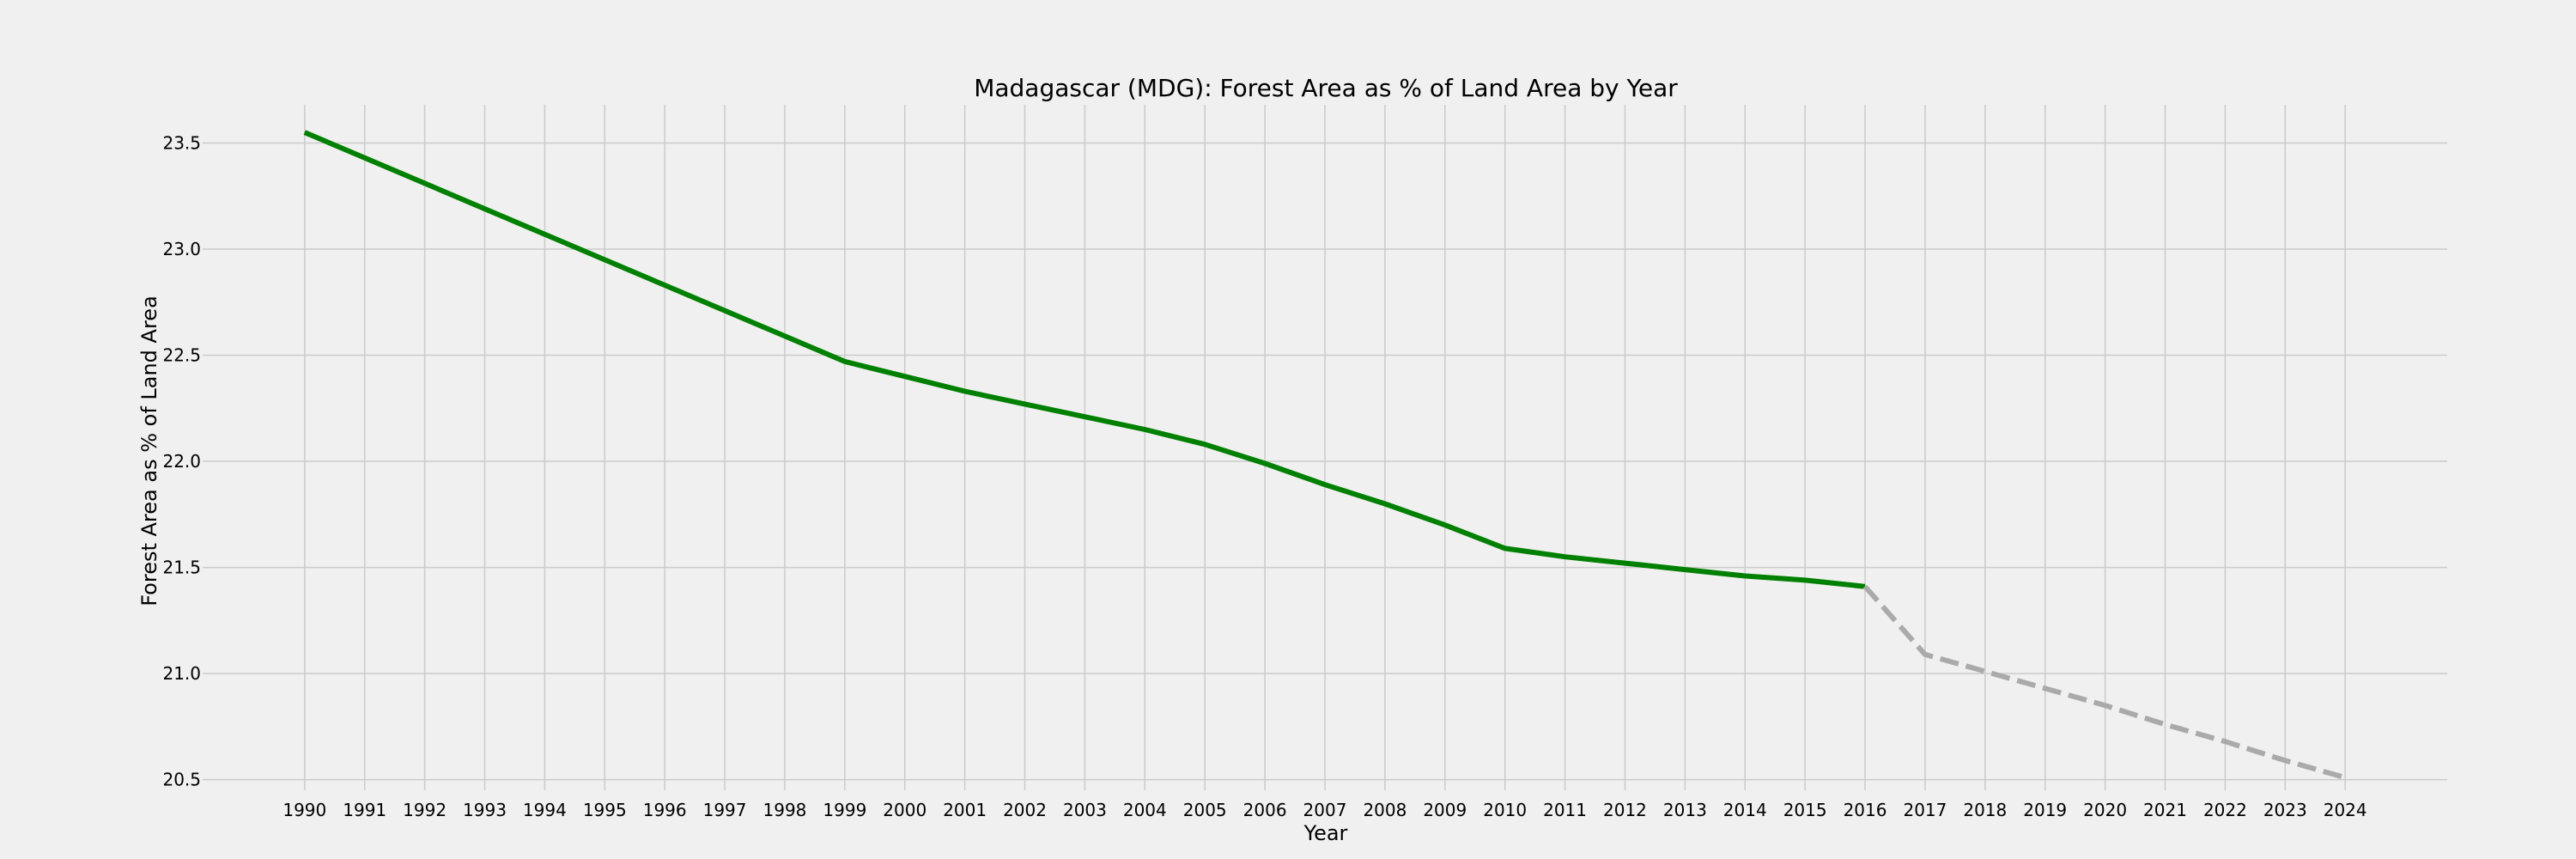 The height and width of the screenshot is (859, 2576). Describe the element at coordinates (2165, 810) in the screenshot. I see `x-tick-label: 2021` at that location.